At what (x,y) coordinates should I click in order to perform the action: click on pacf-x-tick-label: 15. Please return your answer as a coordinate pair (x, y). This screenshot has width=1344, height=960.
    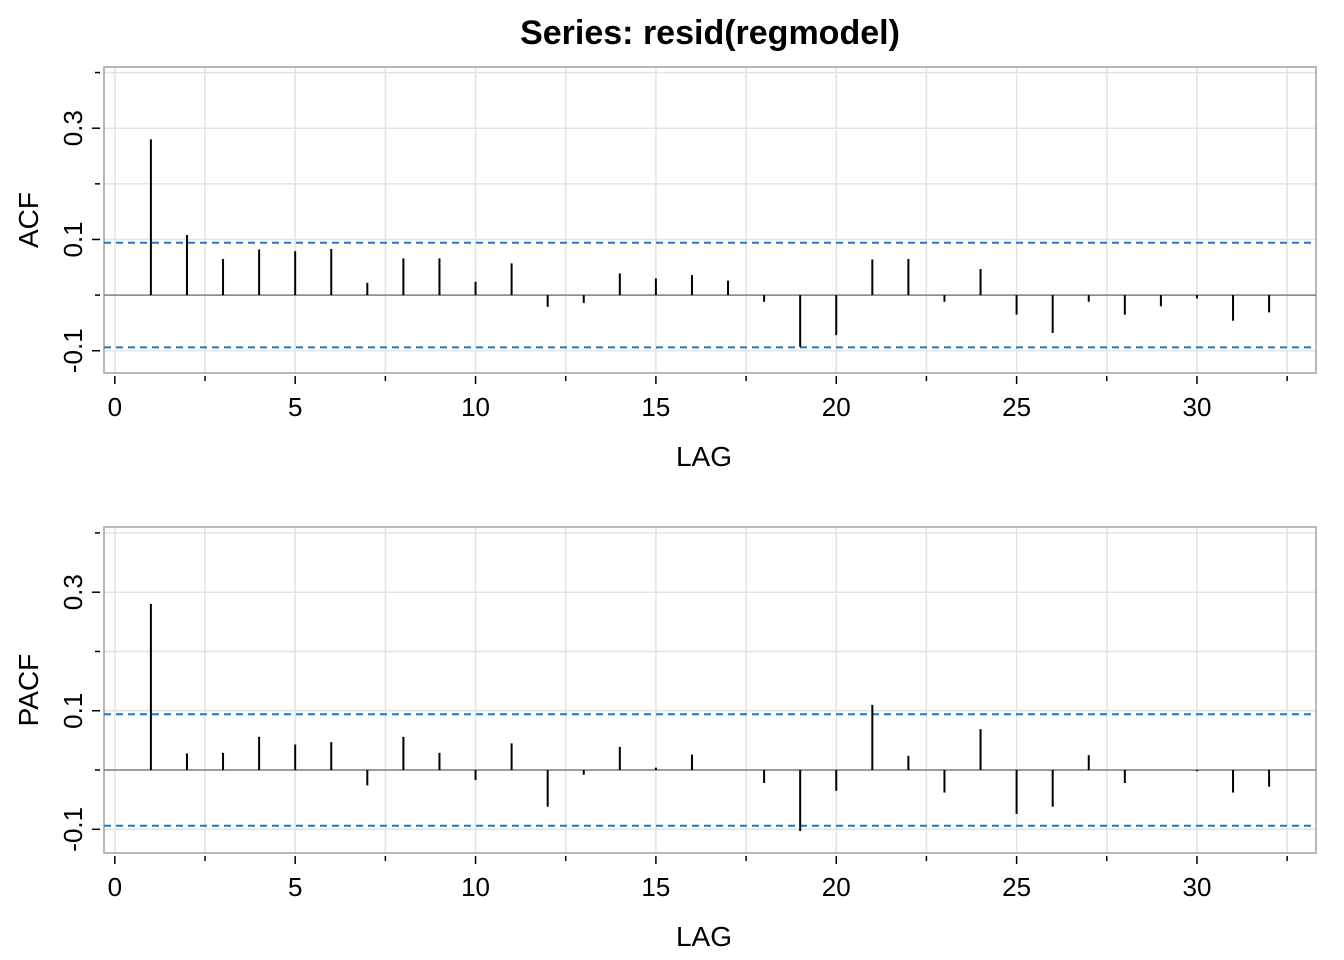
    Looking at the image, I should click on (655, 887).